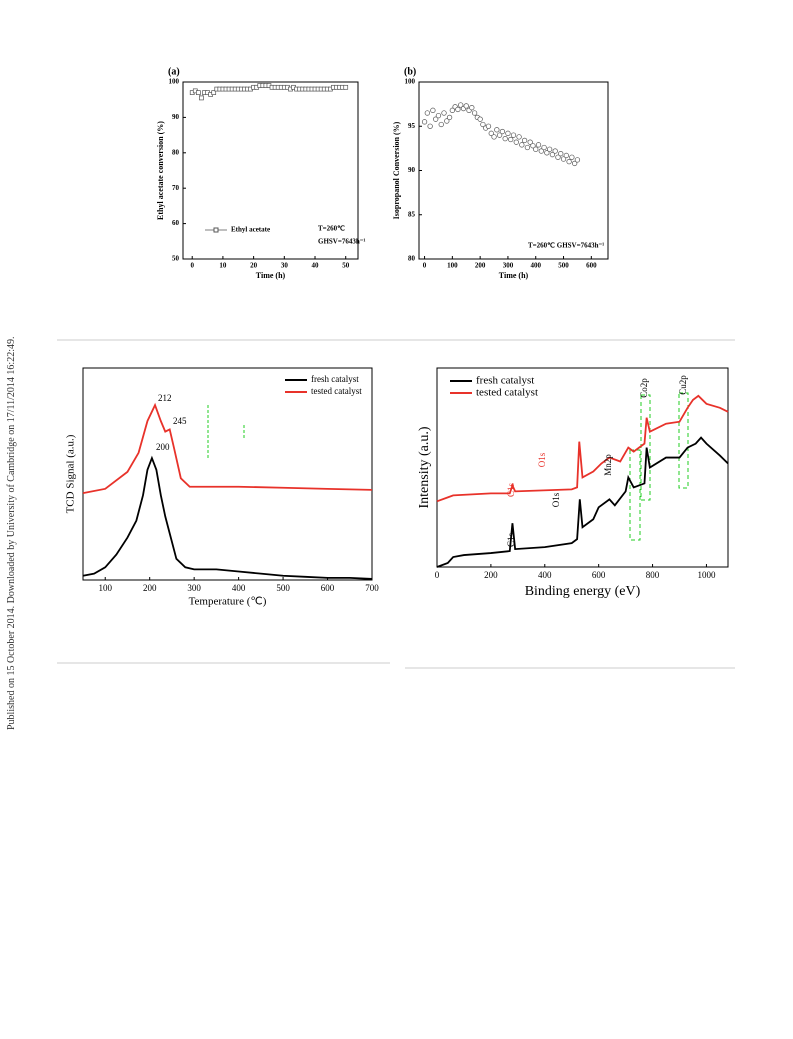 This screenshot has height=1039, width=793. What do you see at coordinates (160, 170) in the screenshot?
I see `y-axis-label: Ethyl acetate conversion (%)` at bounding box center [160, 170].